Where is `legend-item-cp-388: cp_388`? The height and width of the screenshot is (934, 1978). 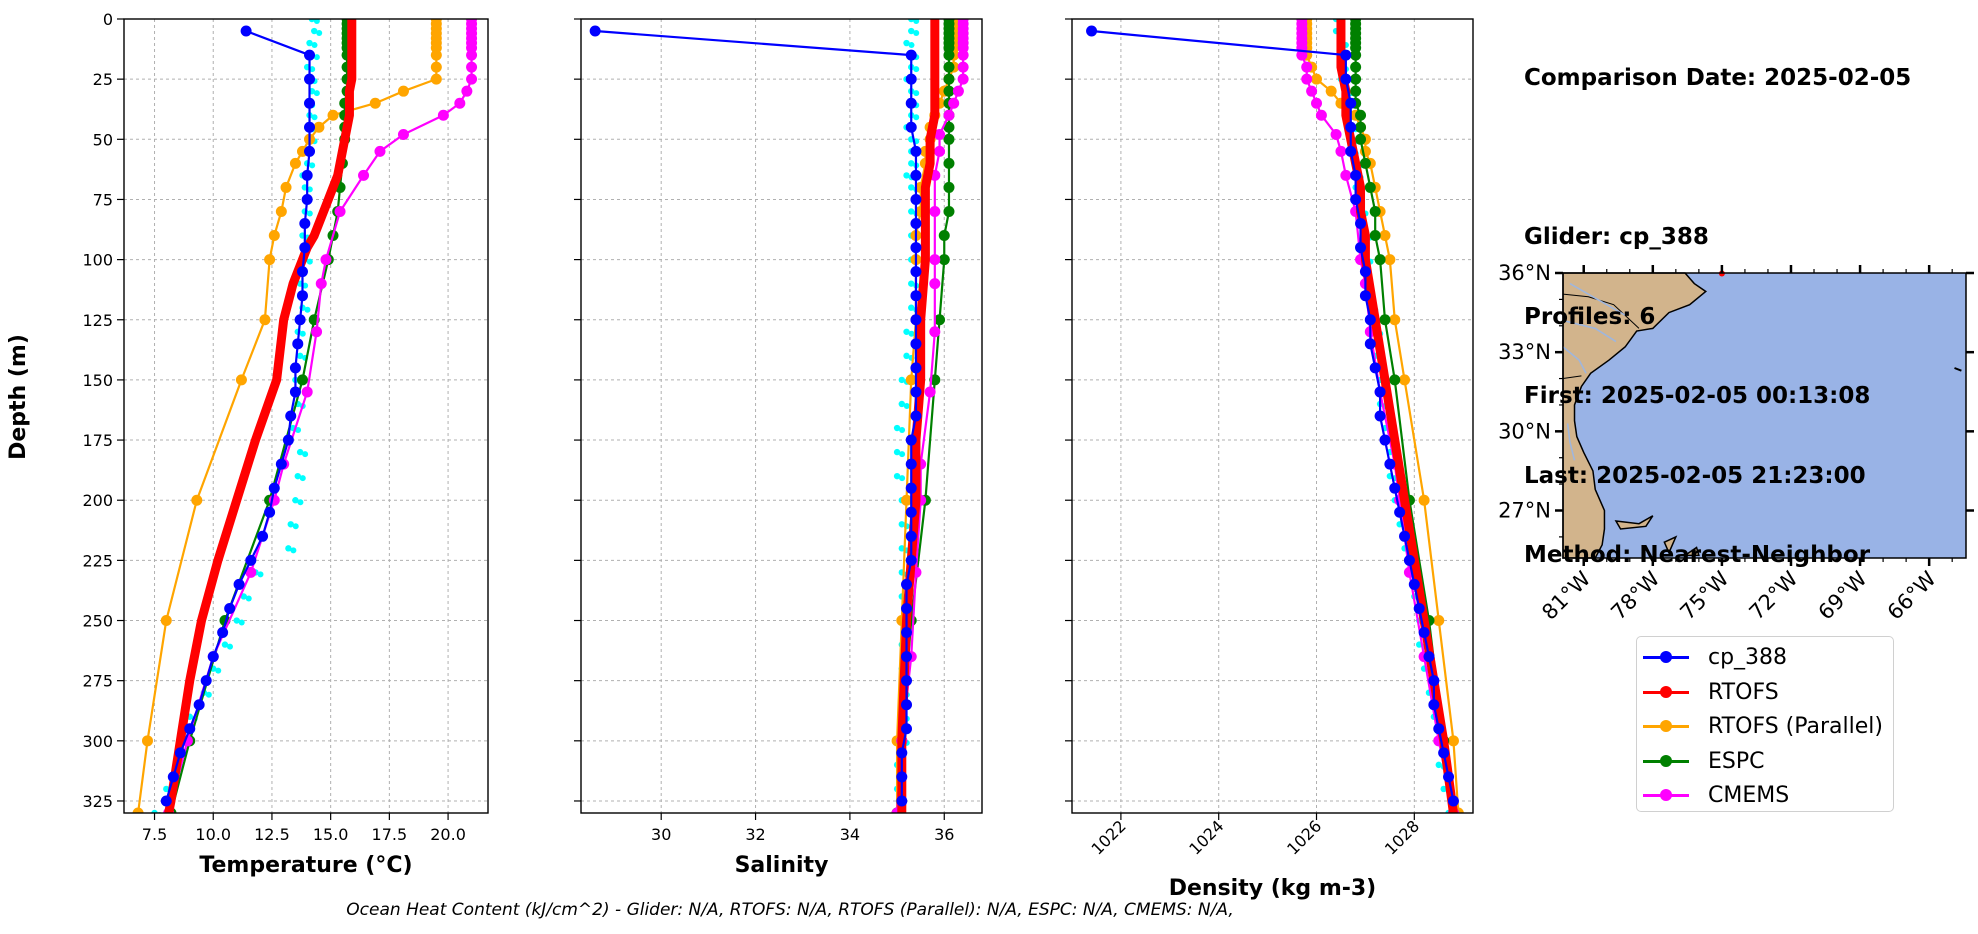 legend-item-cp-388: cp_388 is located at coordinates (1765, 658).